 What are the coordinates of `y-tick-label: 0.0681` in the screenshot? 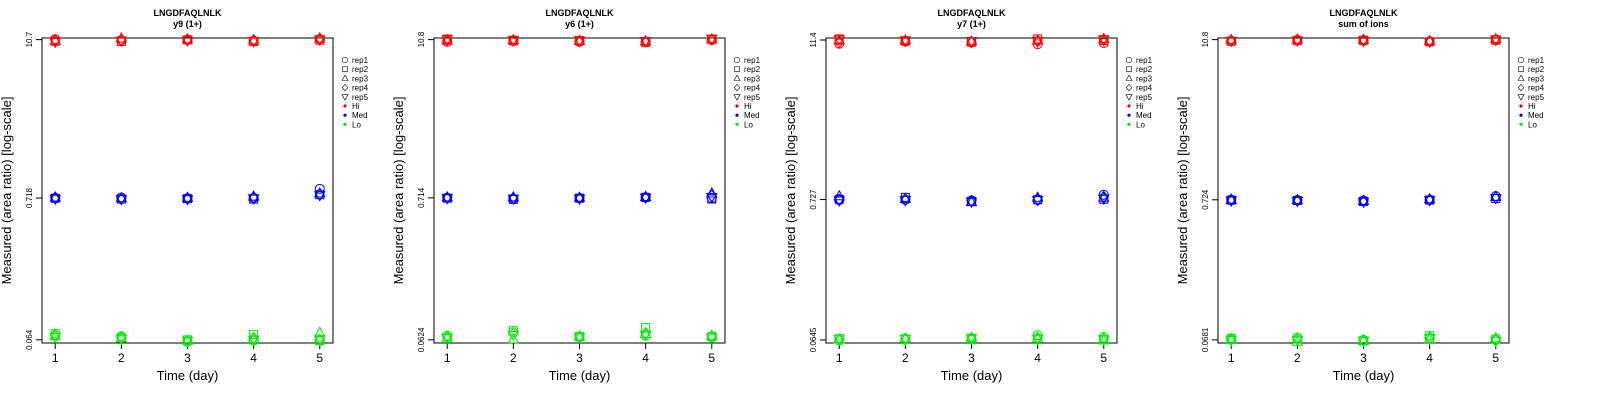 It's located at (1205, 339).